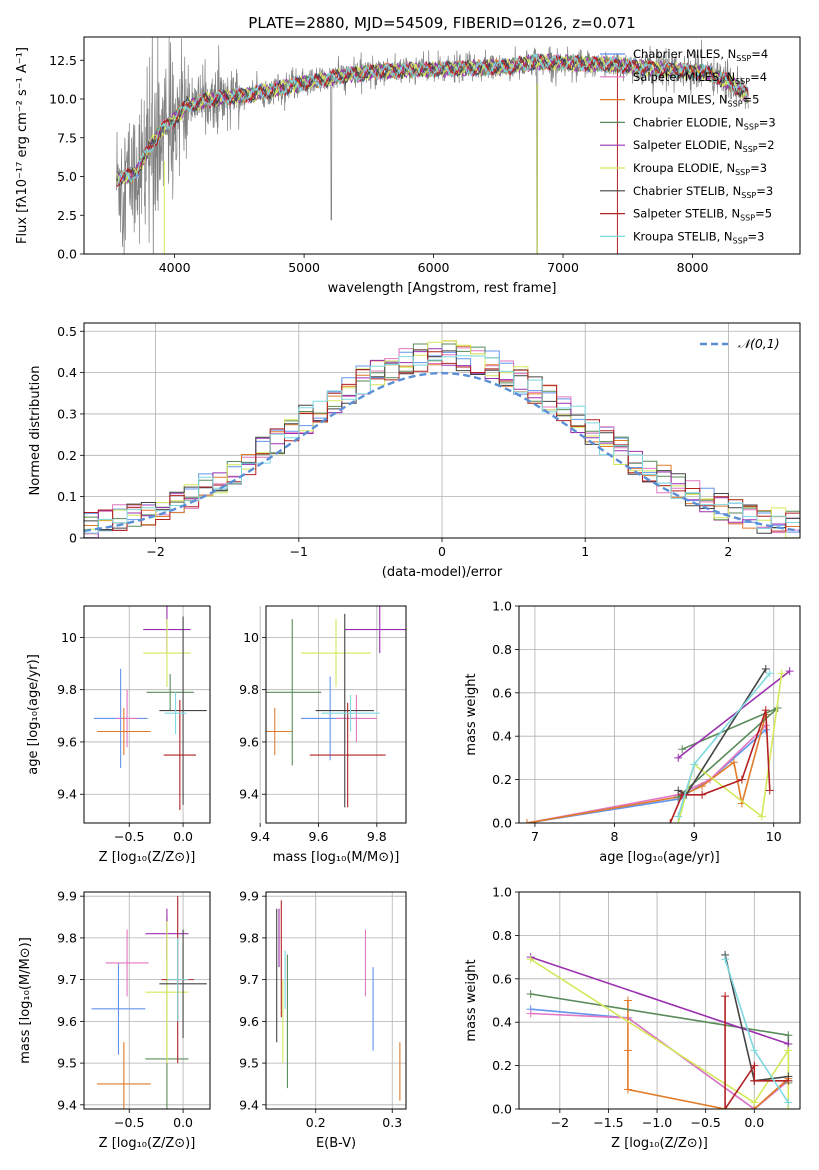 This screenshot has width=819, height=1170. I want to click on weight_vs_age-xtick-label: 8, so click(615, 836).